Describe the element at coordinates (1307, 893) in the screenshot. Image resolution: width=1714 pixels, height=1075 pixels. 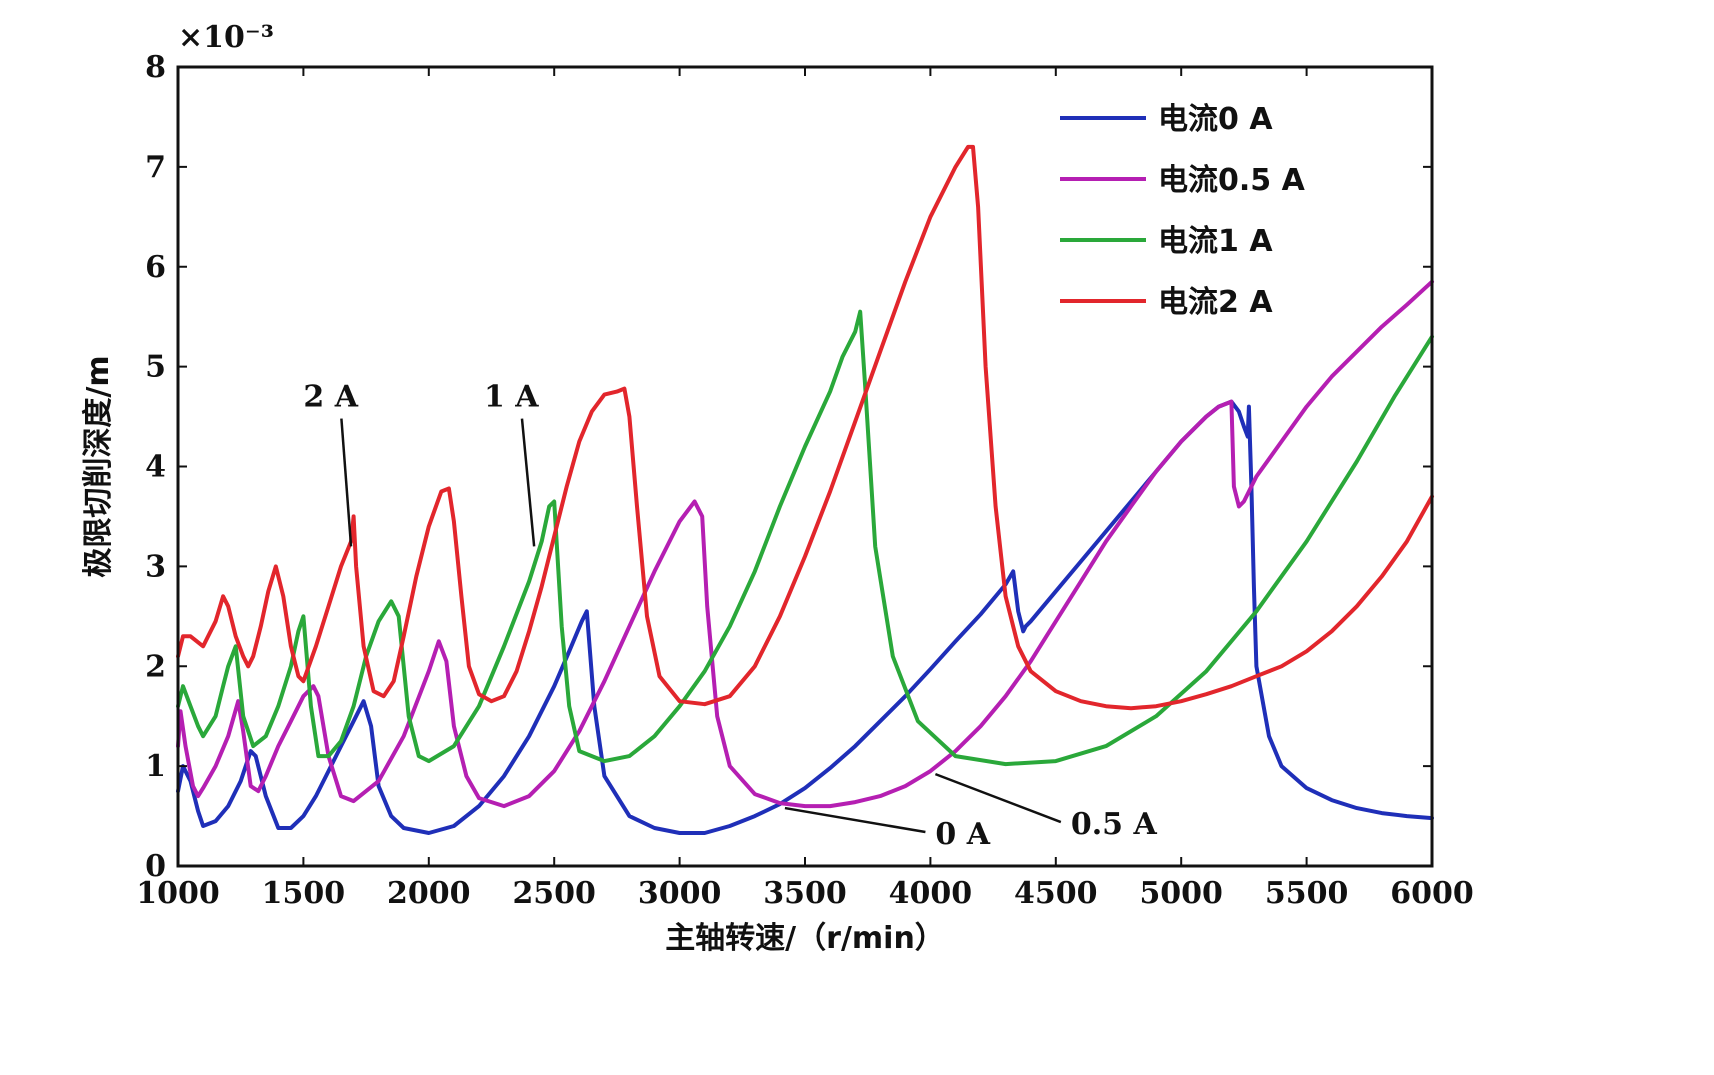
I see `x-tick-label: 5500` at that location.